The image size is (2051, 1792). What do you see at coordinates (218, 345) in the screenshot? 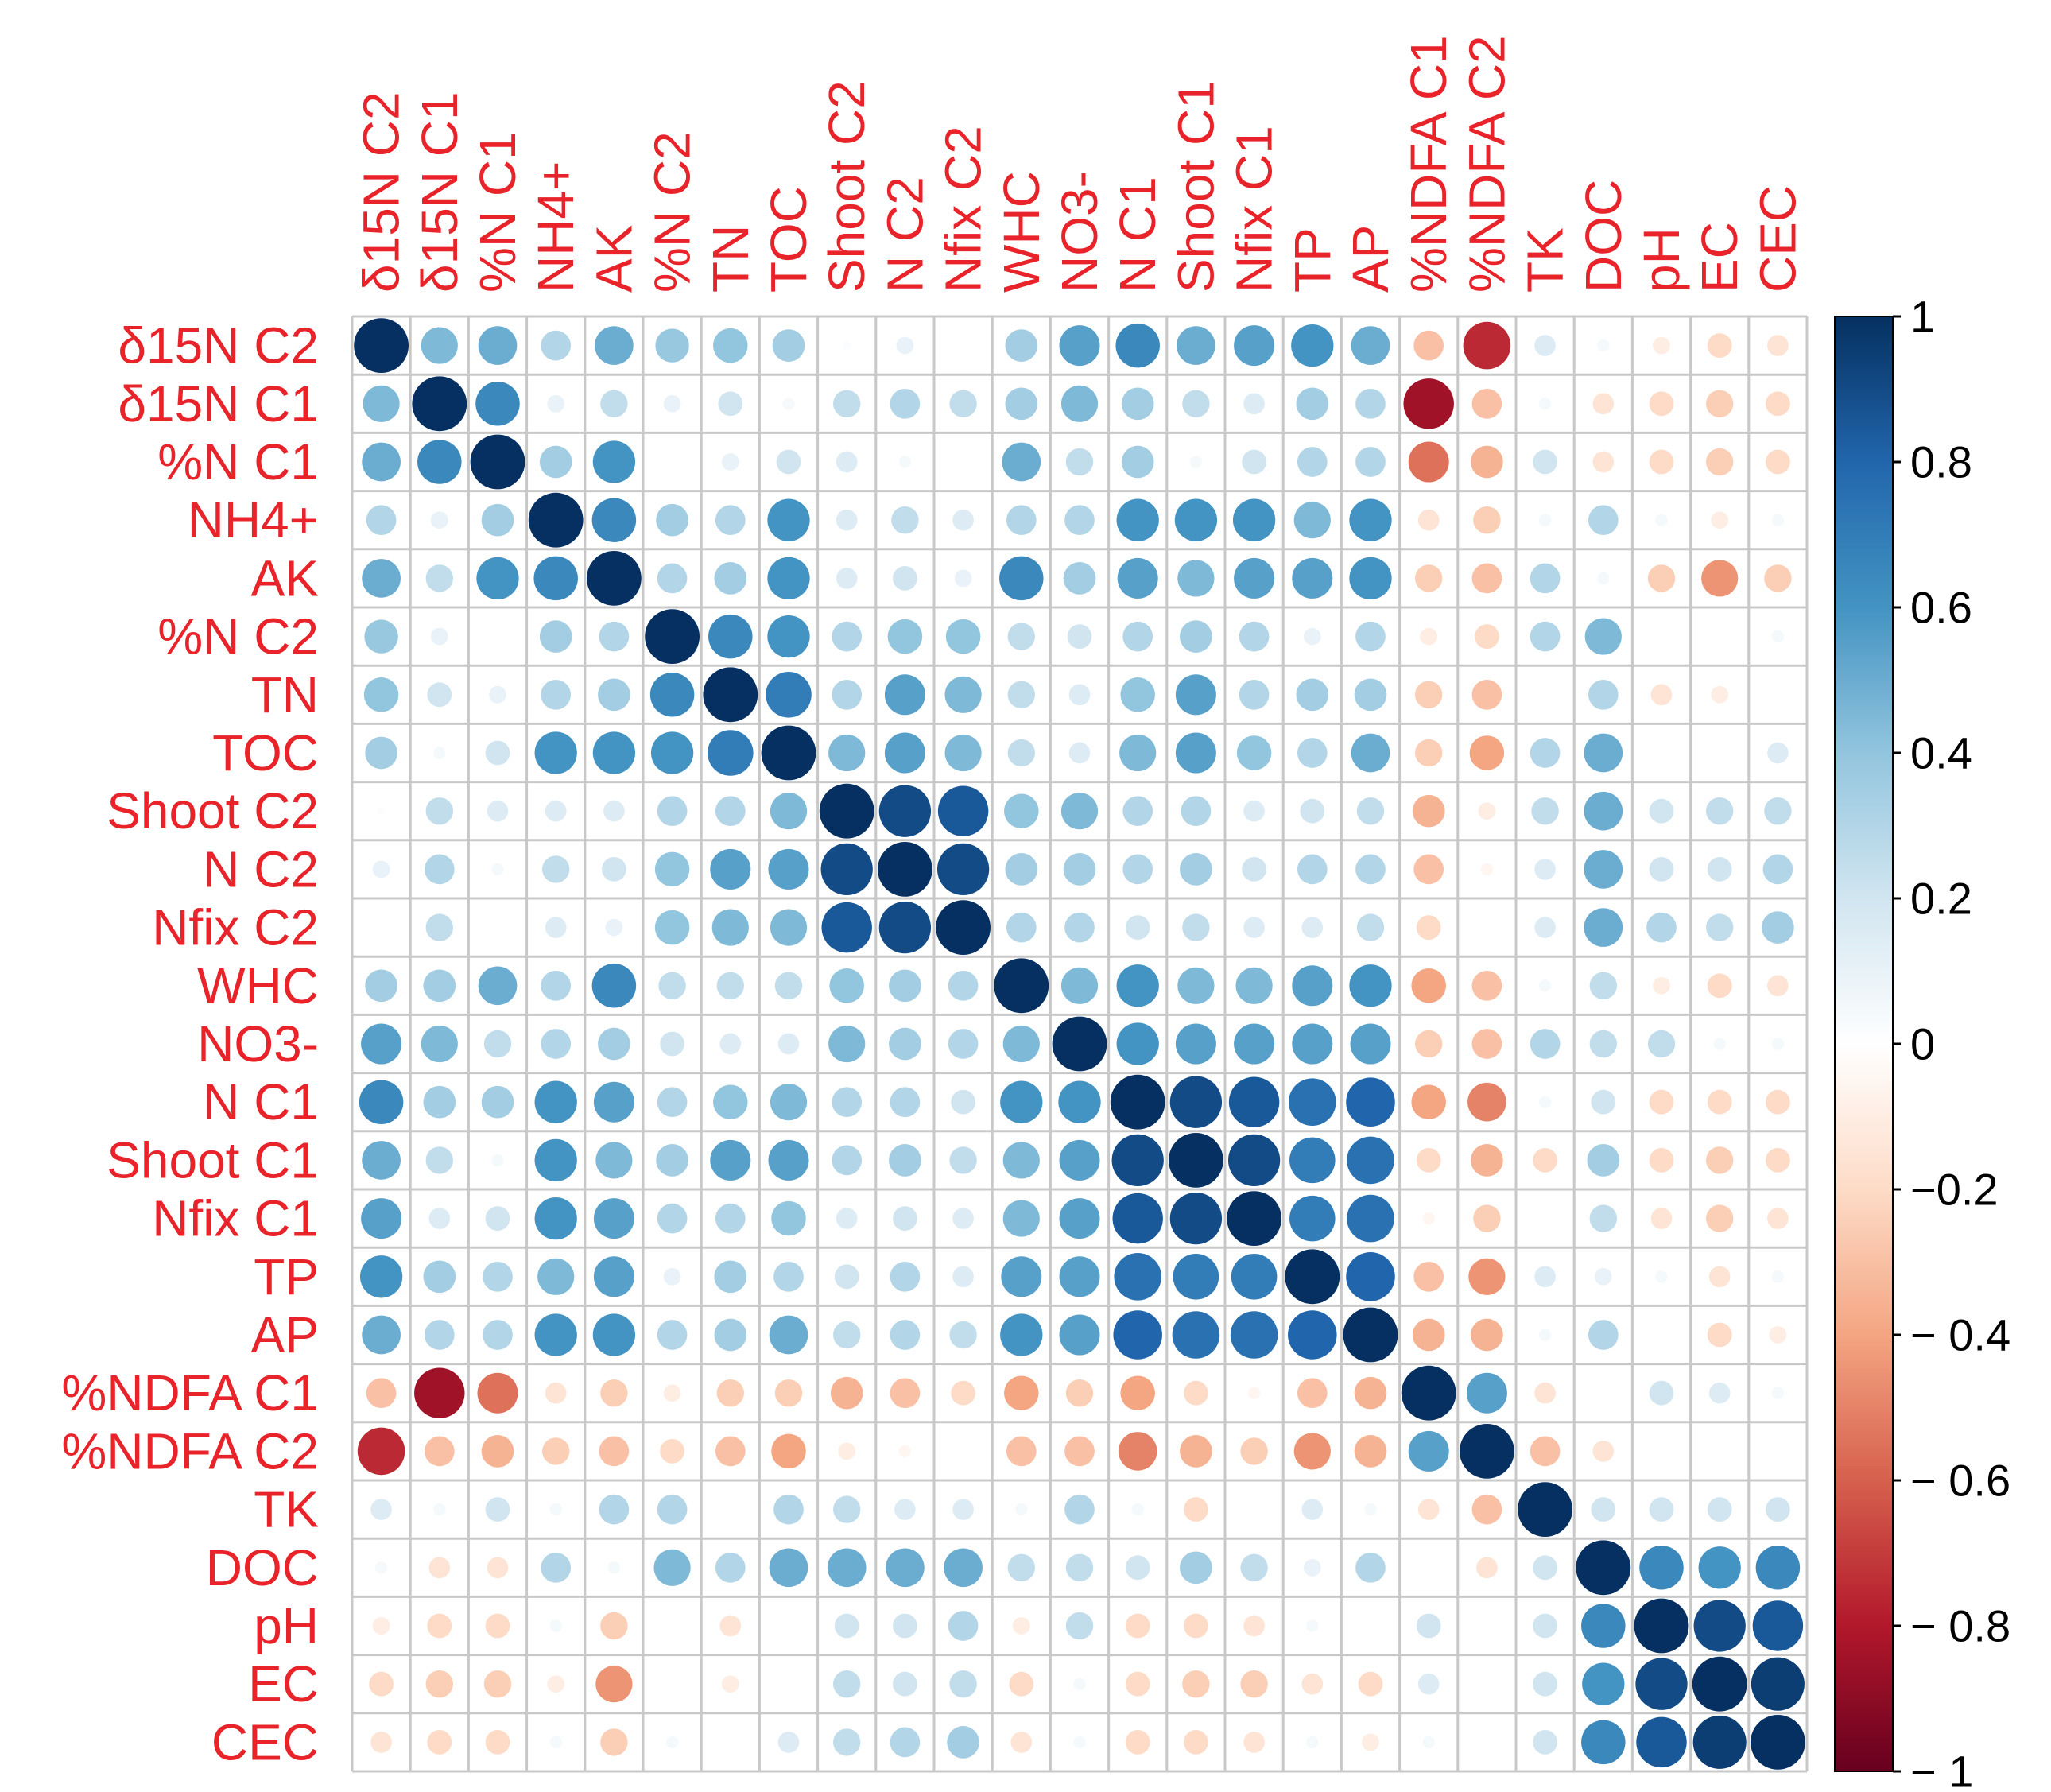
I see `row-label: δ15N C2` at bounding box center [218, 345].